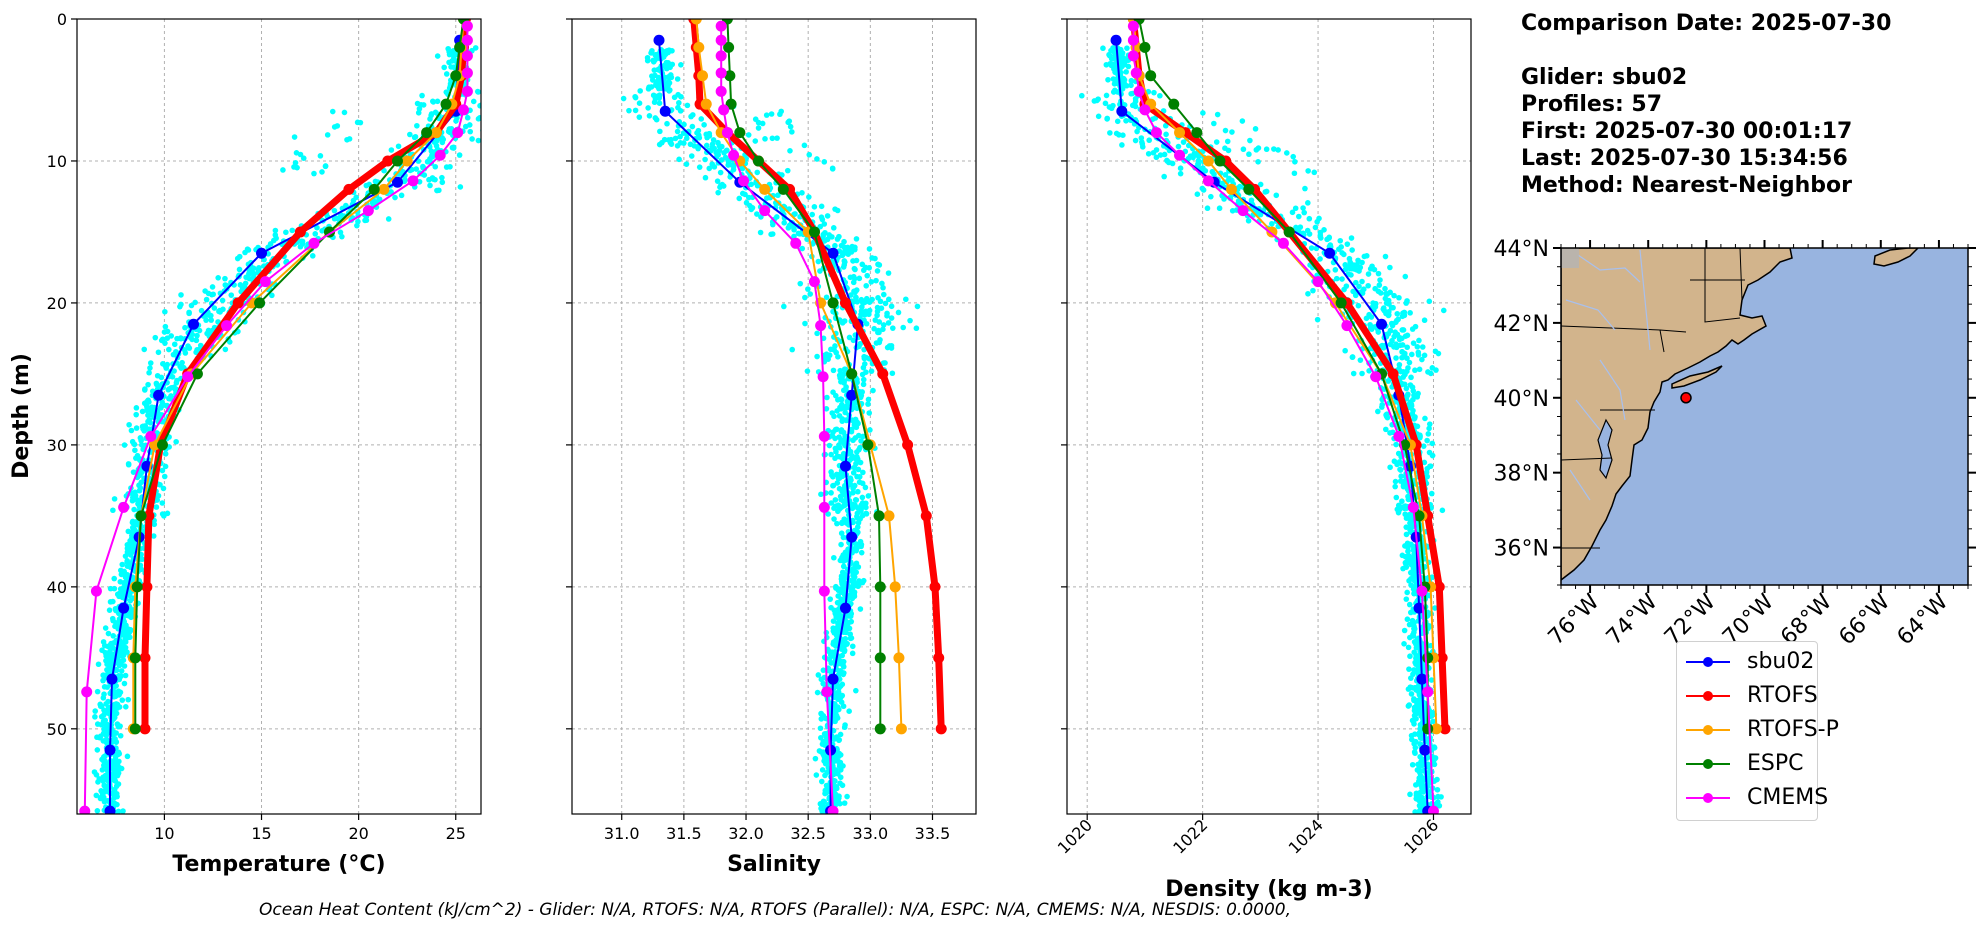 Image resolution: width=1979 pixels, height=934 pixels. Describe the element at coordinates (1923, 619) in the screenshot. I see `map-lon-label: 64°W` at that location.